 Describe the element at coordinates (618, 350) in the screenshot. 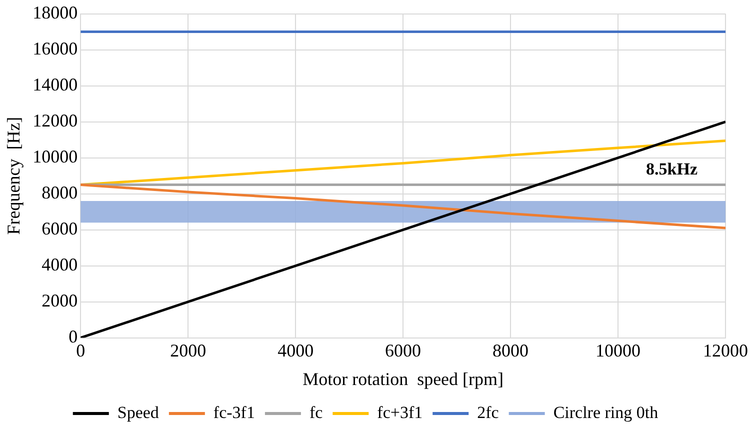

I see `x-tick-label: 10000` at that location.